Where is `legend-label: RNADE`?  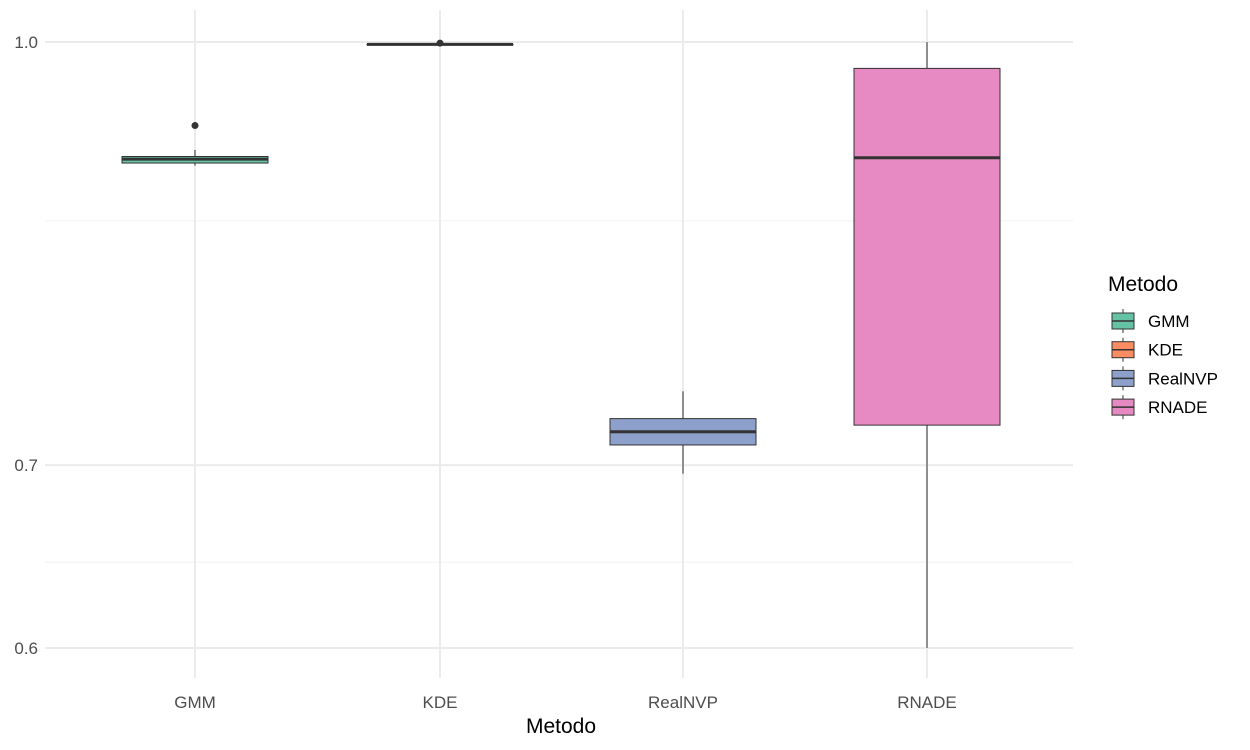 legend-label: RNADE is located at coordinates (1178, 407).